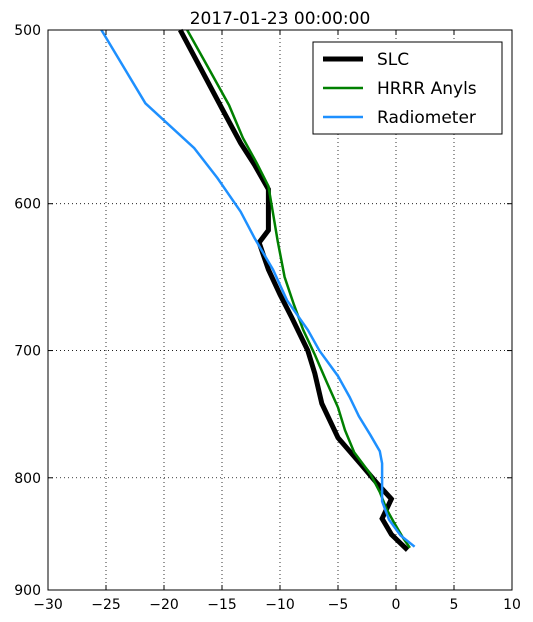  Describe the element at coordinates (106, 605) in the screenshot. I see `x-tick-label: −25` at that location.